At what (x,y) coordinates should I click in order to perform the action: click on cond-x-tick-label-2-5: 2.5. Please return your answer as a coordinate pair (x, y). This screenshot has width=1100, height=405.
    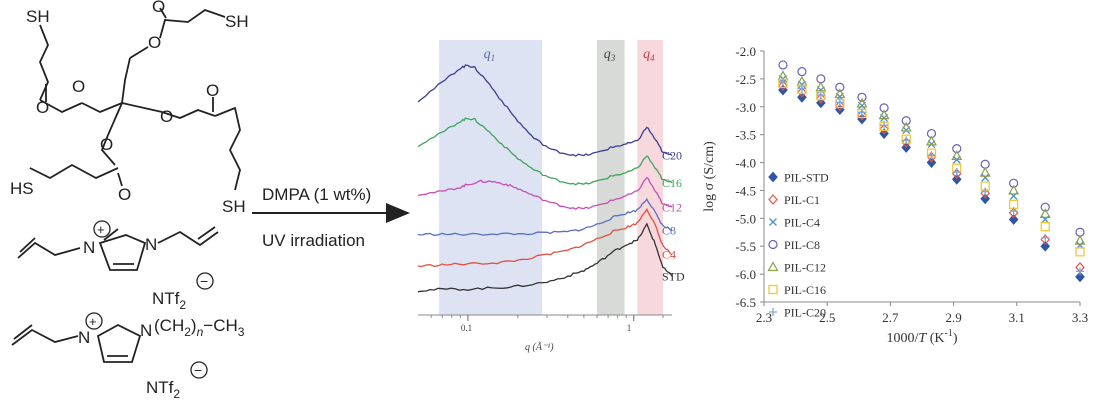
    Looking at the image, I should click on (827, 317).